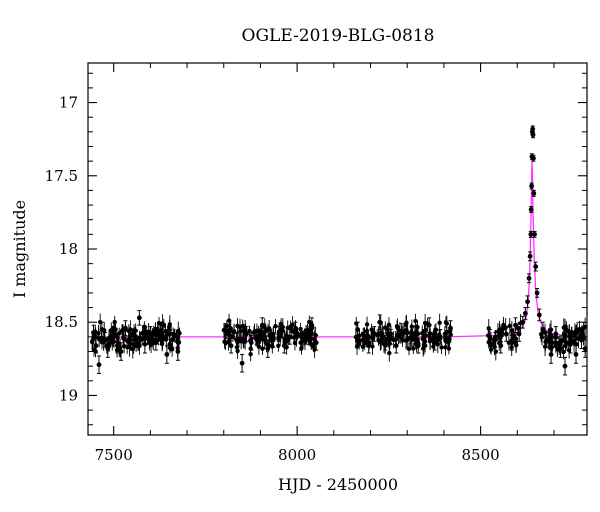 The width and height of the screenshot is (600, 512). I want to click on x-tick-label: 8000, so click(297, 455).